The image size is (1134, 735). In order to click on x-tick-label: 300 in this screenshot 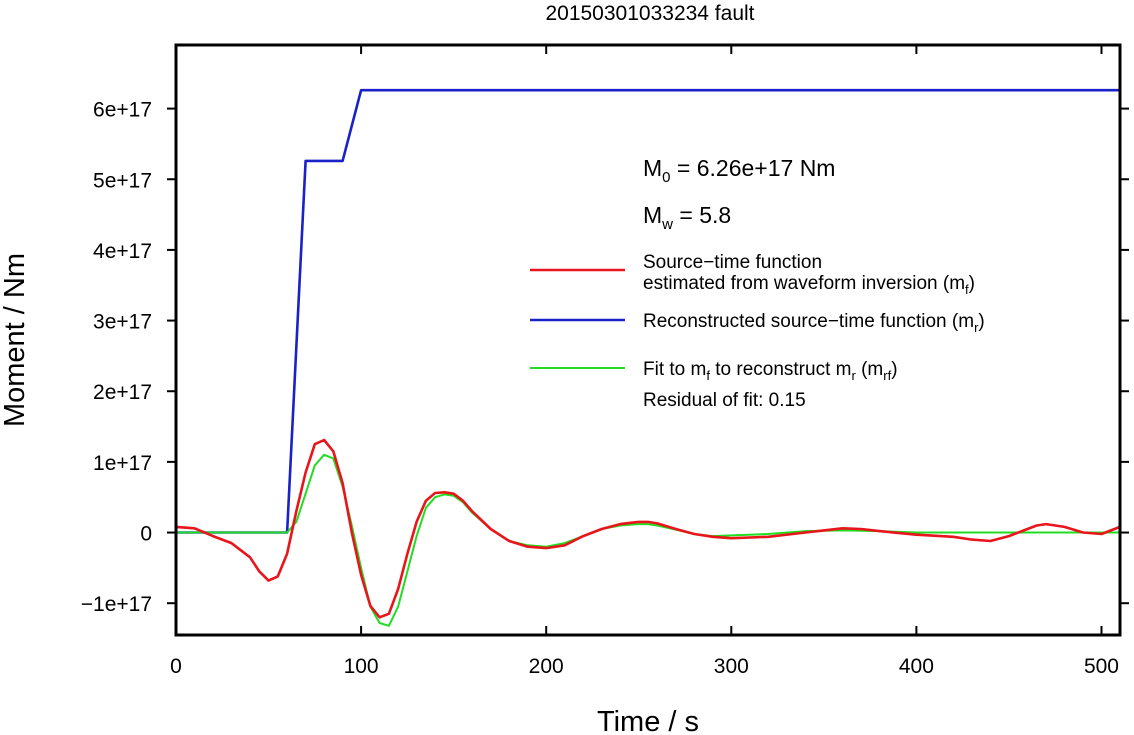, I will do `click(731, 666)`.